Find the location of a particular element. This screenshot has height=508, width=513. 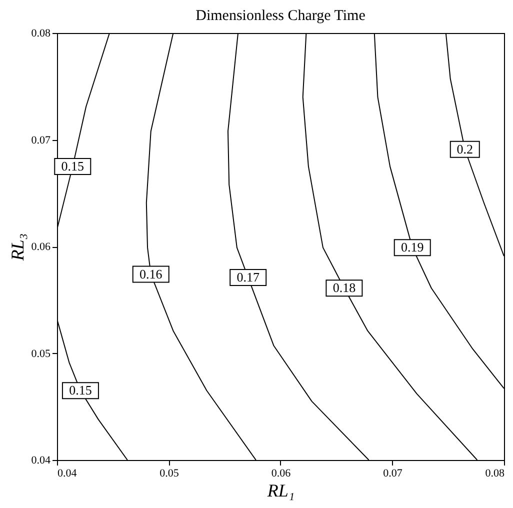

y-tick-label: 0.07 is located at coordinates (41, 140).